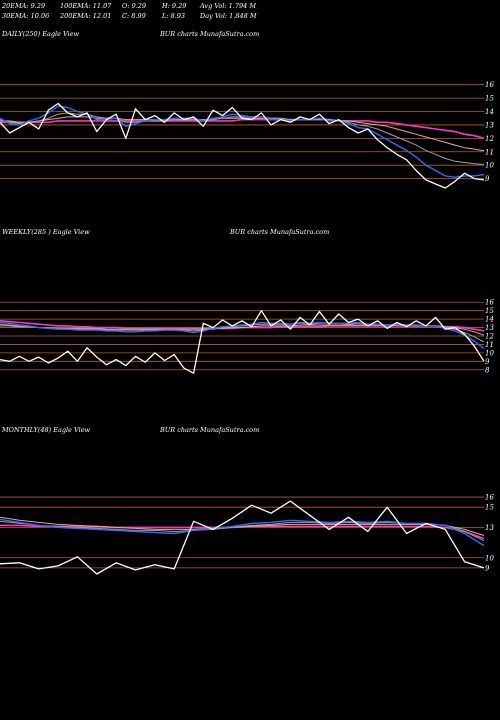 This screenshot has height=720, width=500. I want to click on monthly-title: MONTHLY(48) Eagle View, so click(46, 430).